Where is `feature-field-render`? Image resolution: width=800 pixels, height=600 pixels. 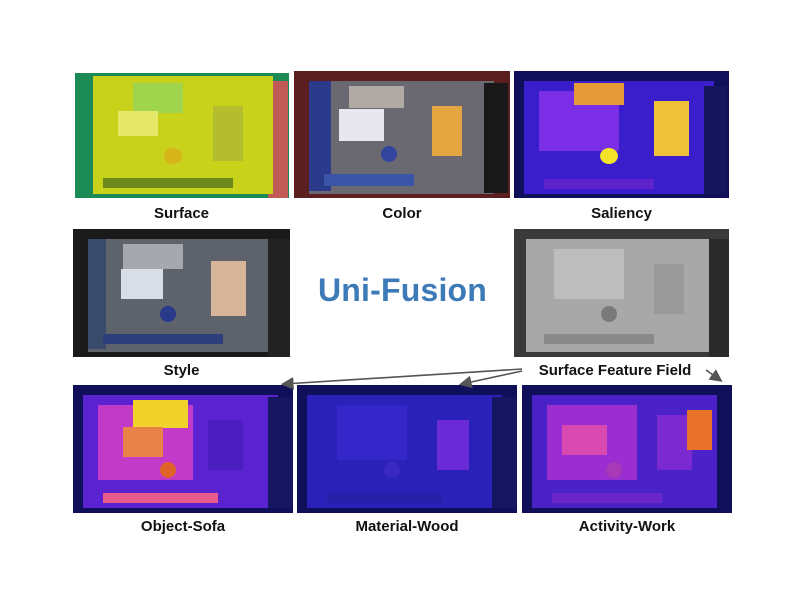
feature-field-render is located at coordinates (621, 293).